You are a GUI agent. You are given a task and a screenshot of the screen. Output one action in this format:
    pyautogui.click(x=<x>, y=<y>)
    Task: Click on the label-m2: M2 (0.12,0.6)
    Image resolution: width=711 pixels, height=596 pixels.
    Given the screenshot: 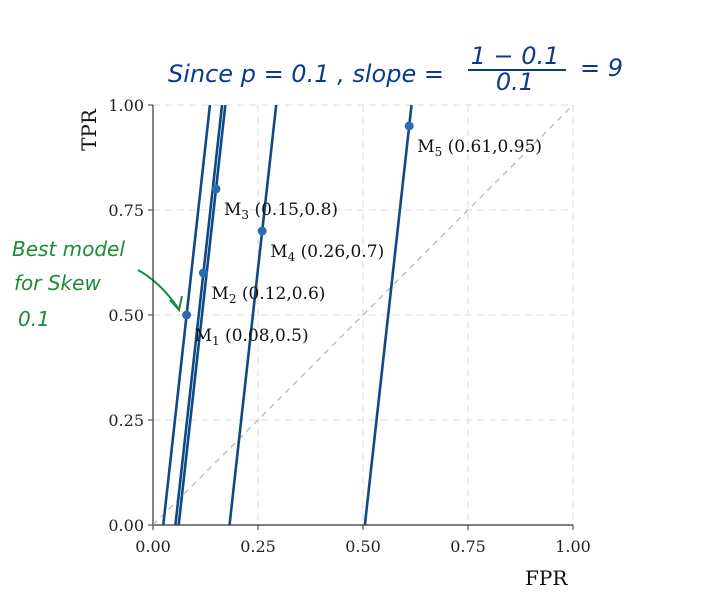 What is the action you would take?
    pyautogui.click(x=268, y=295)
    